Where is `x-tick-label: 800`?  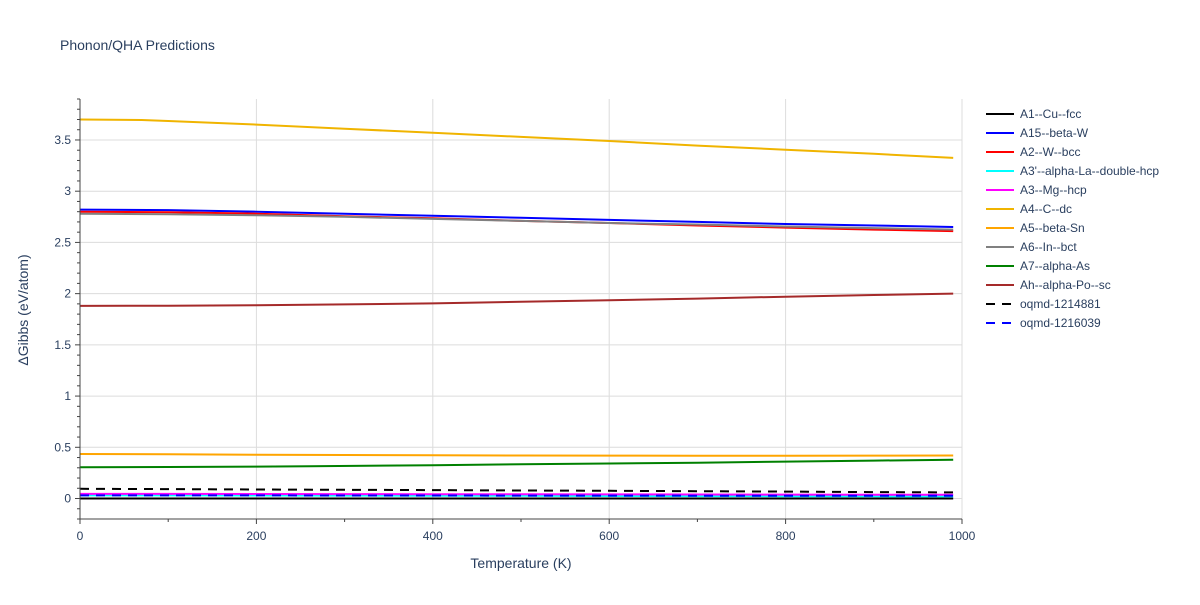 x-tick-label: 800 is located at coordinates (786, 536).